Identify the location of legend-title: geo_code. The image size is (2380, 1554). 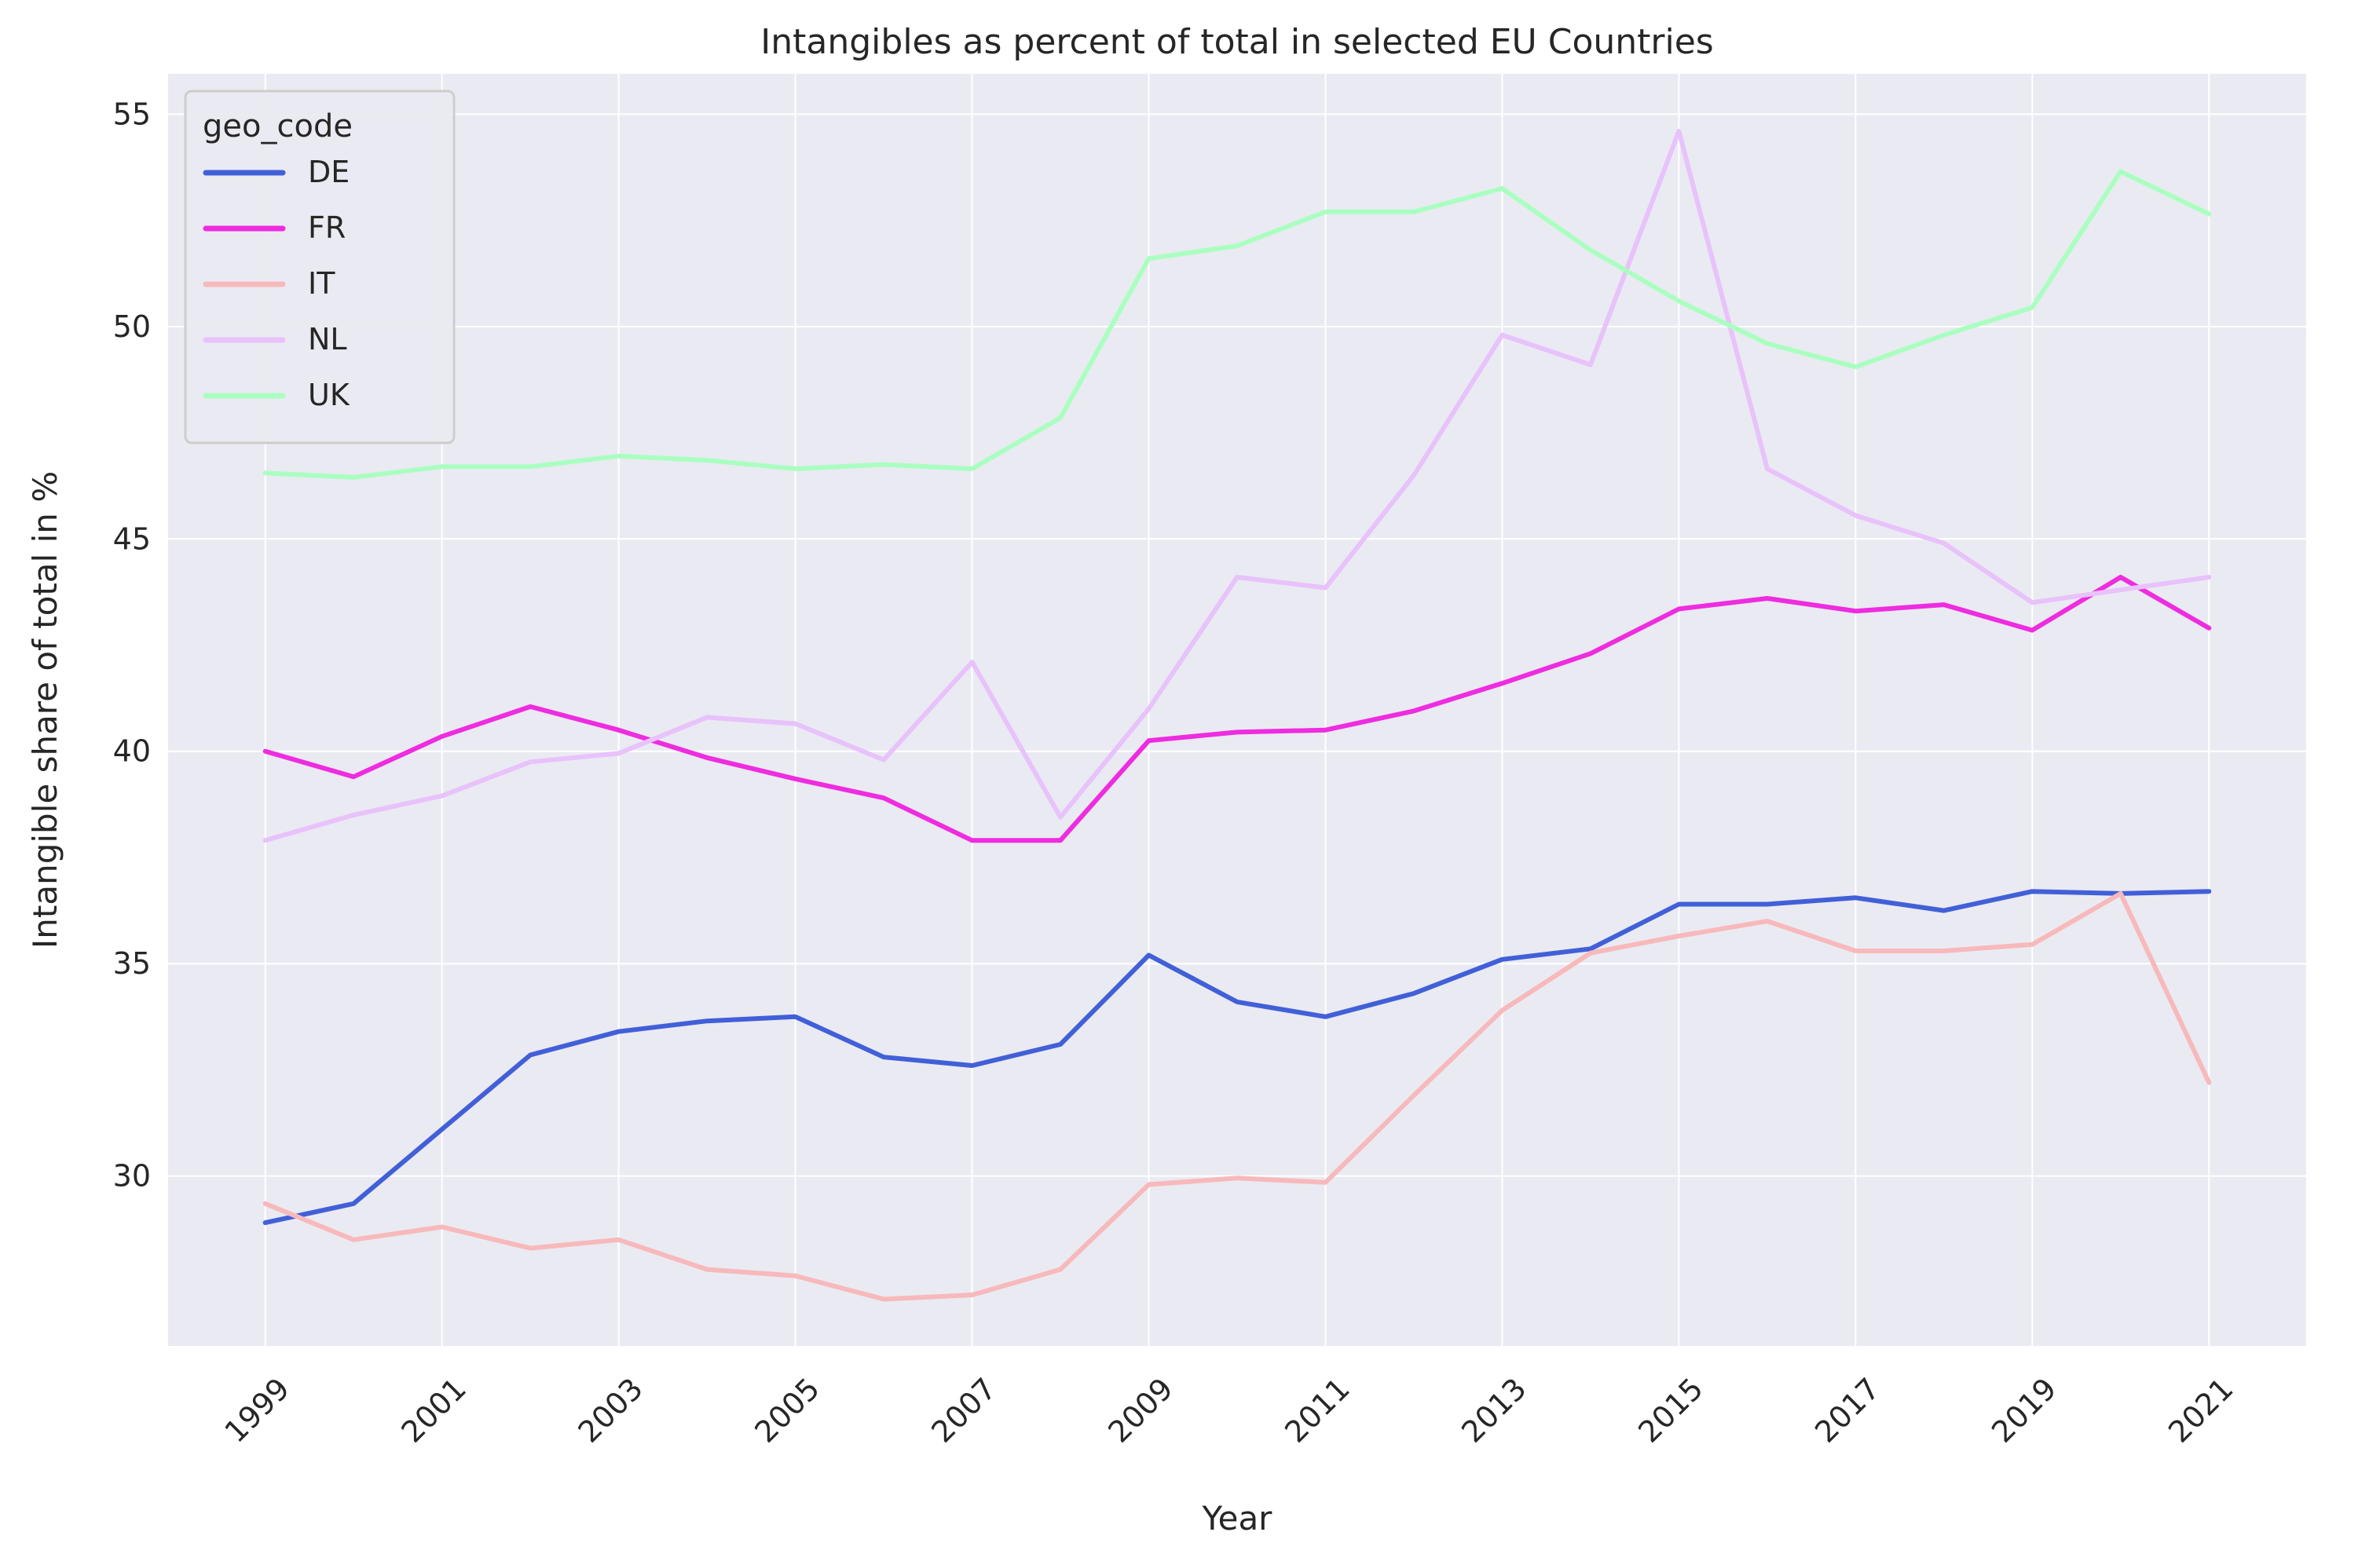
(278, 126).